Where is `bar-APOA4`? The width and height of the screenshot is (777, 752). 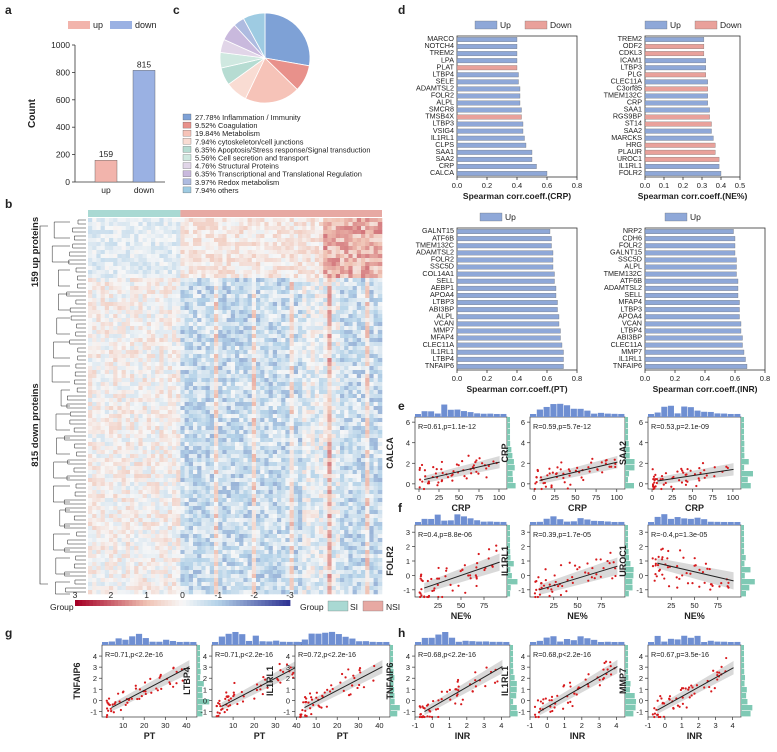 bar-APOA4 is located at coordinates (692, 317).